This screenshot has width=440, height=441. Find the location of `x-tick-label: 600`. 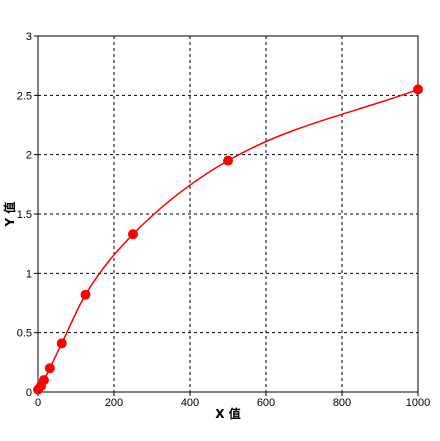

x-tick-label: 600 is located at coordinates (266, 403).